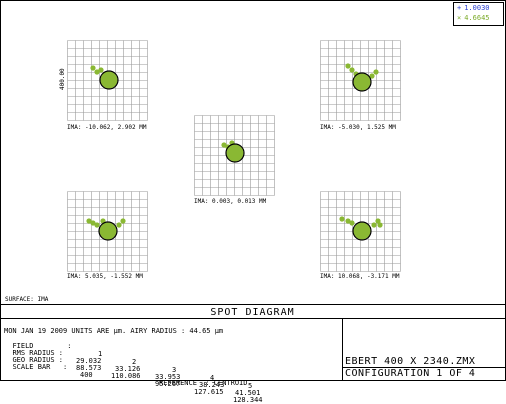 This screenshot has width=506, height=404. I want to click on spot-label-1: IMA: -10.062, 2.902 MM, so click(107, 127).